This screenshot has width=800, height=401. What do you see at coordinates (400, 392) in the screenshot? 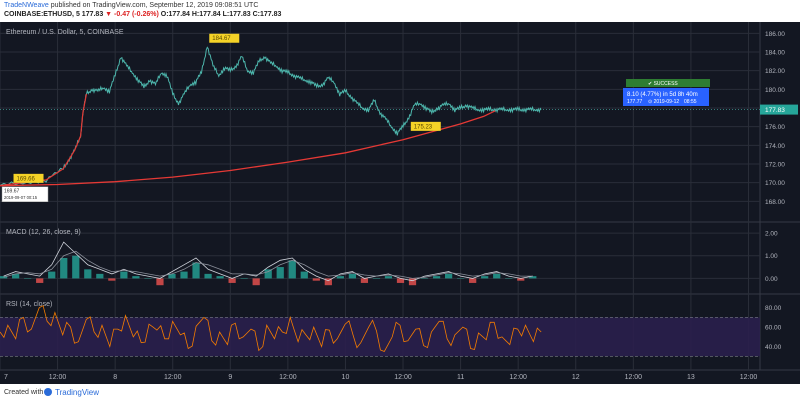
I see `footer: Created with TradingView` at bounding box center [400, 392].